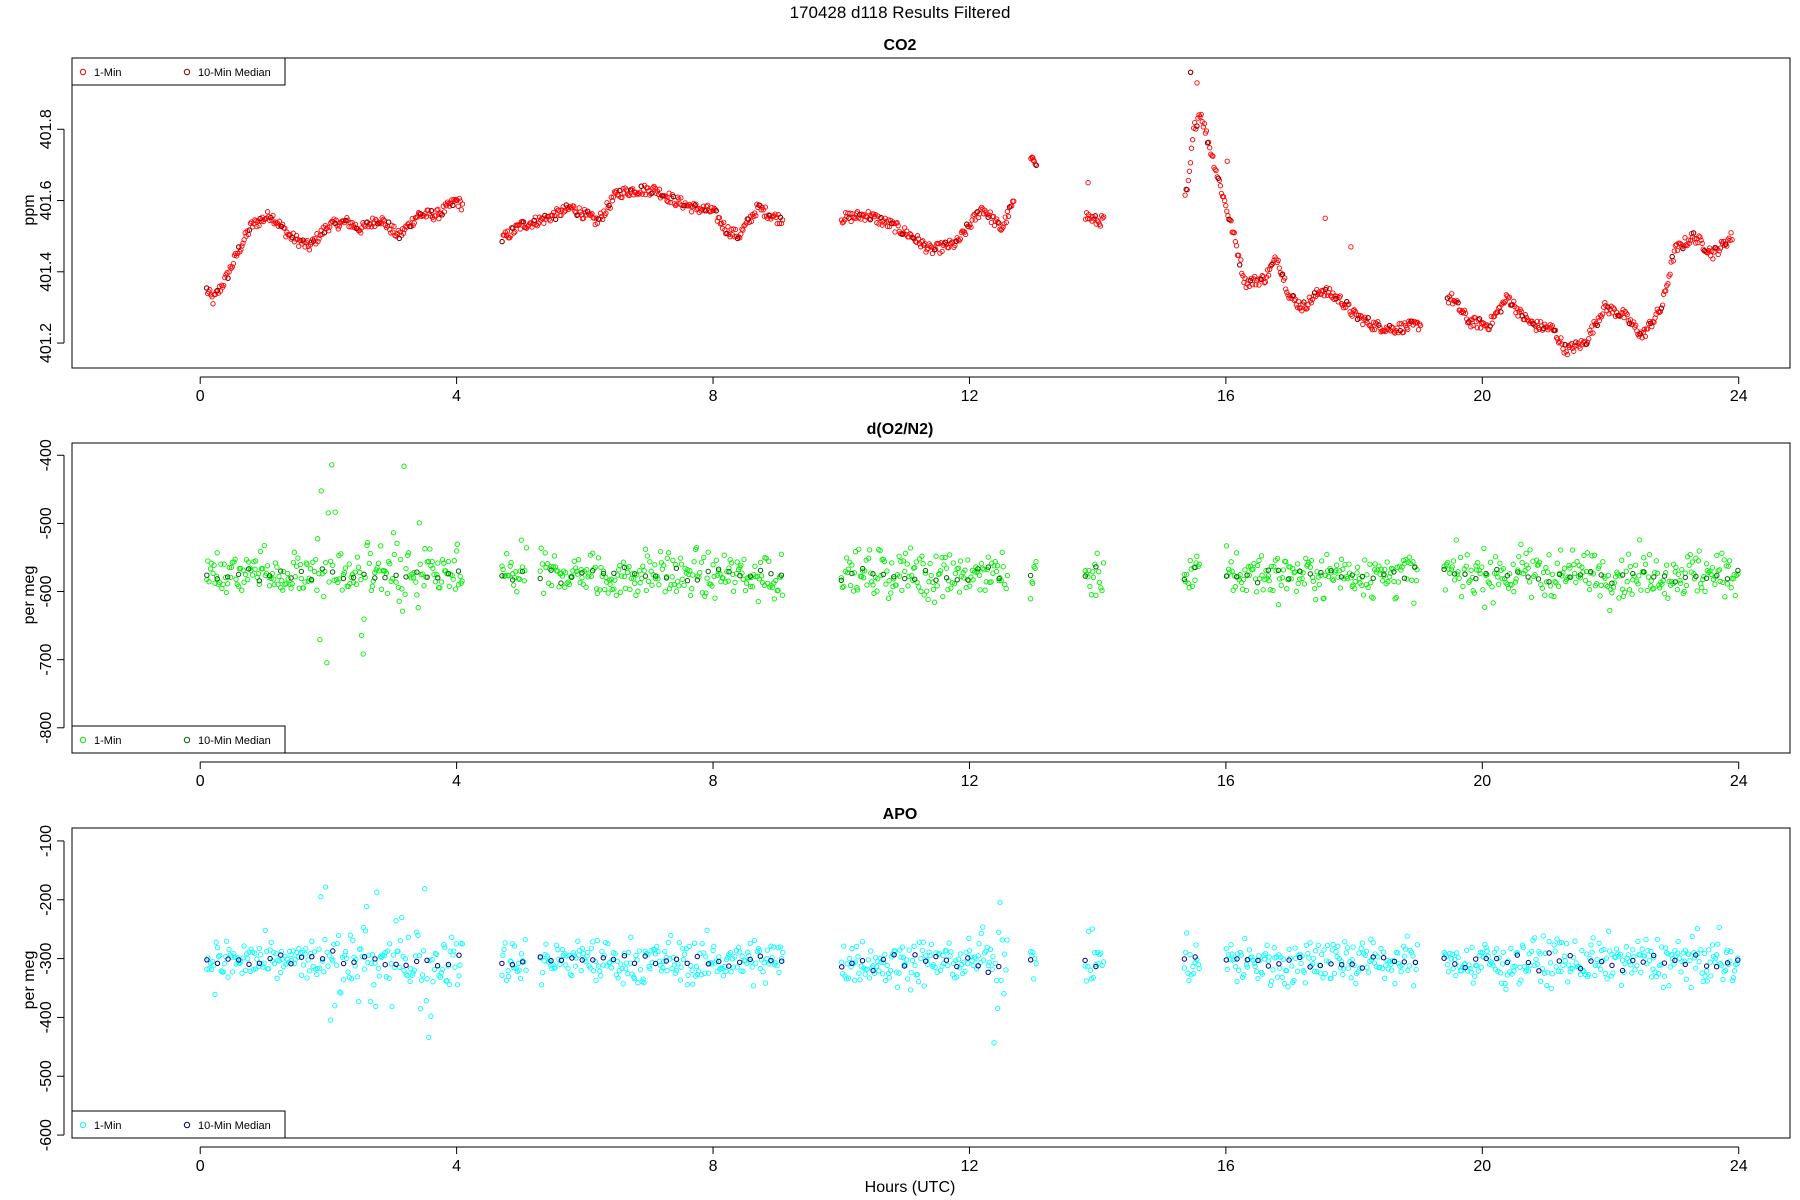 Image resolution: width=1800 pixels, height=1200 pixels. What do you see at coordinates (234, 73) in the screenshot?
I see `co2-legend-median-label: 10-Min Median` at bounding box center [234, 73].